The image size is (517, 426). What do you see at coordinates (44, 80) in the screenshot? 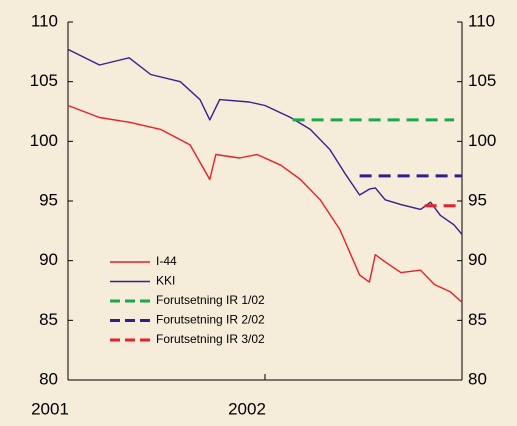
I see `y-tick-label: 105` at bounding box center [44, 80].